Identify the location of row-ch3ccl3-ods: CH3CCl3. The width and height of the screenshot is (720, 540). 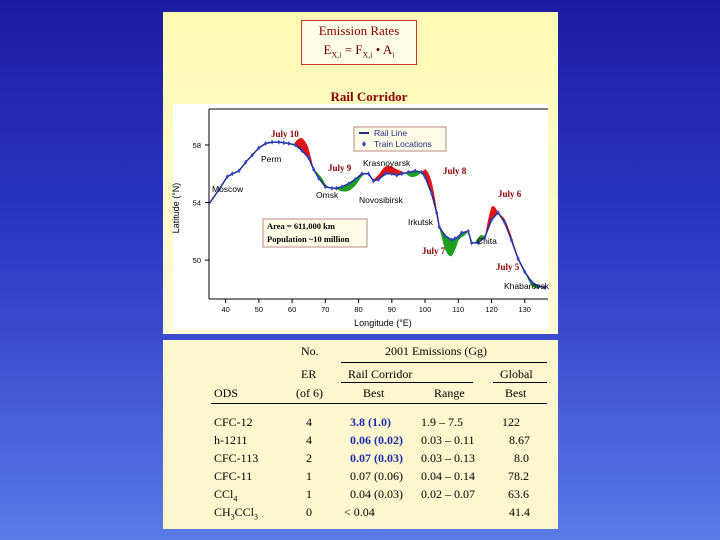
(236, 513).